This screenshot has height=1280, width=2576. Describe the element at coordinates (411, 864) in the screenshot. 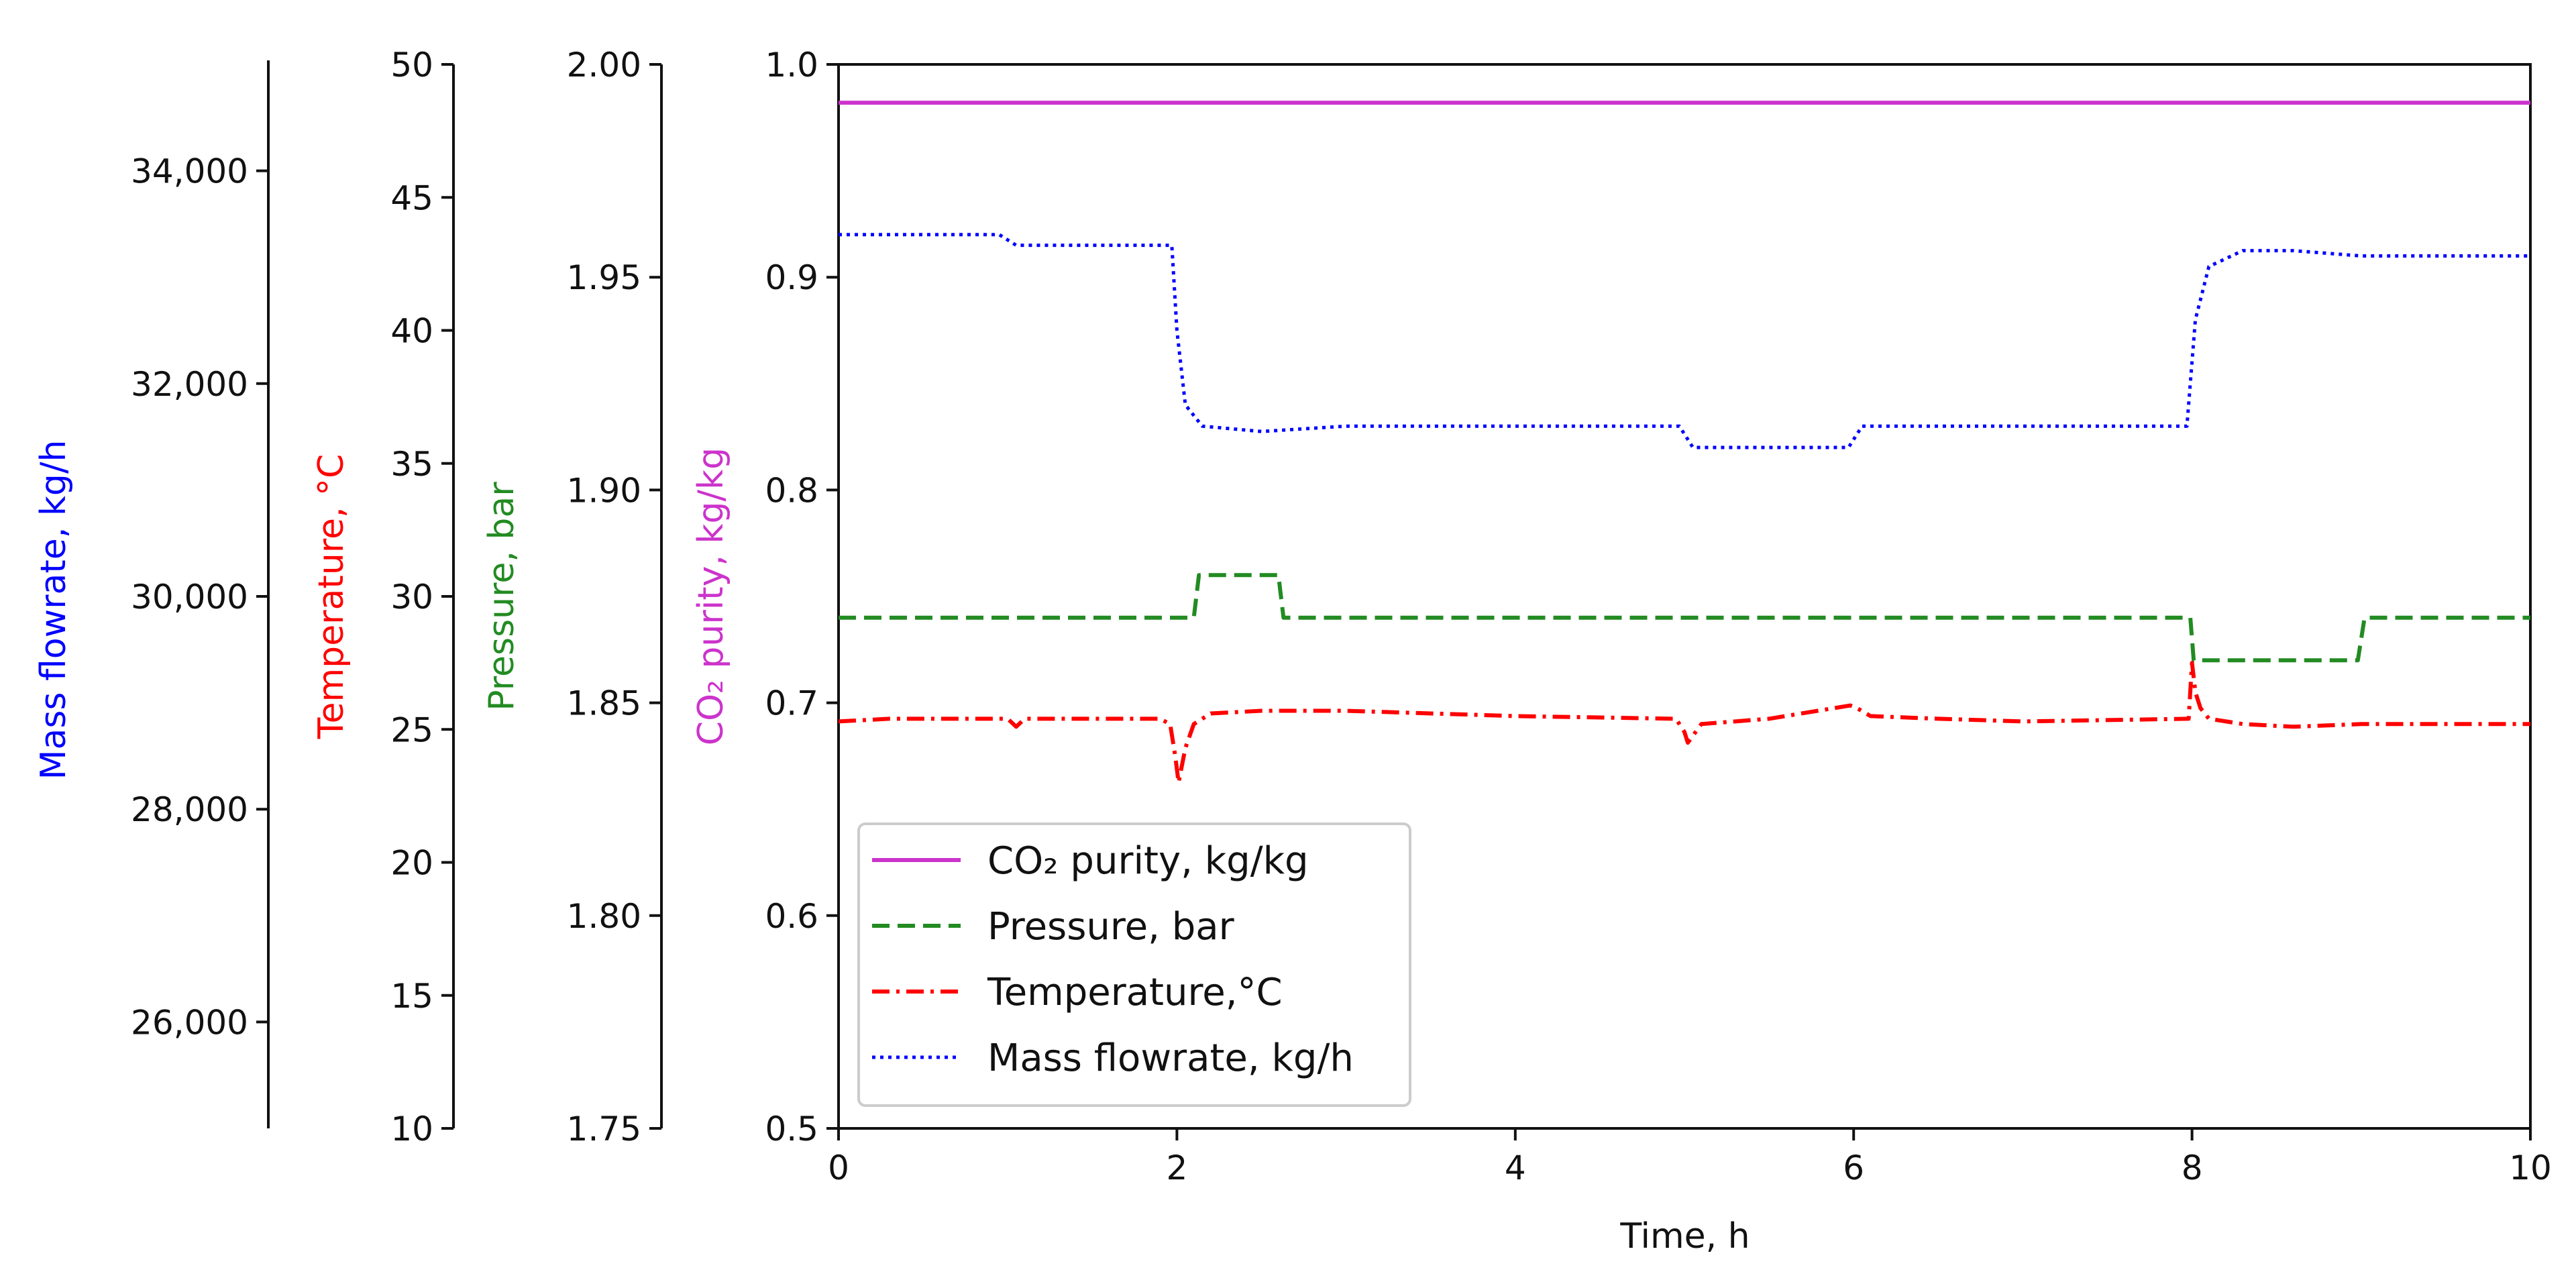

I see `temperature-tick-label: 20` at that location.